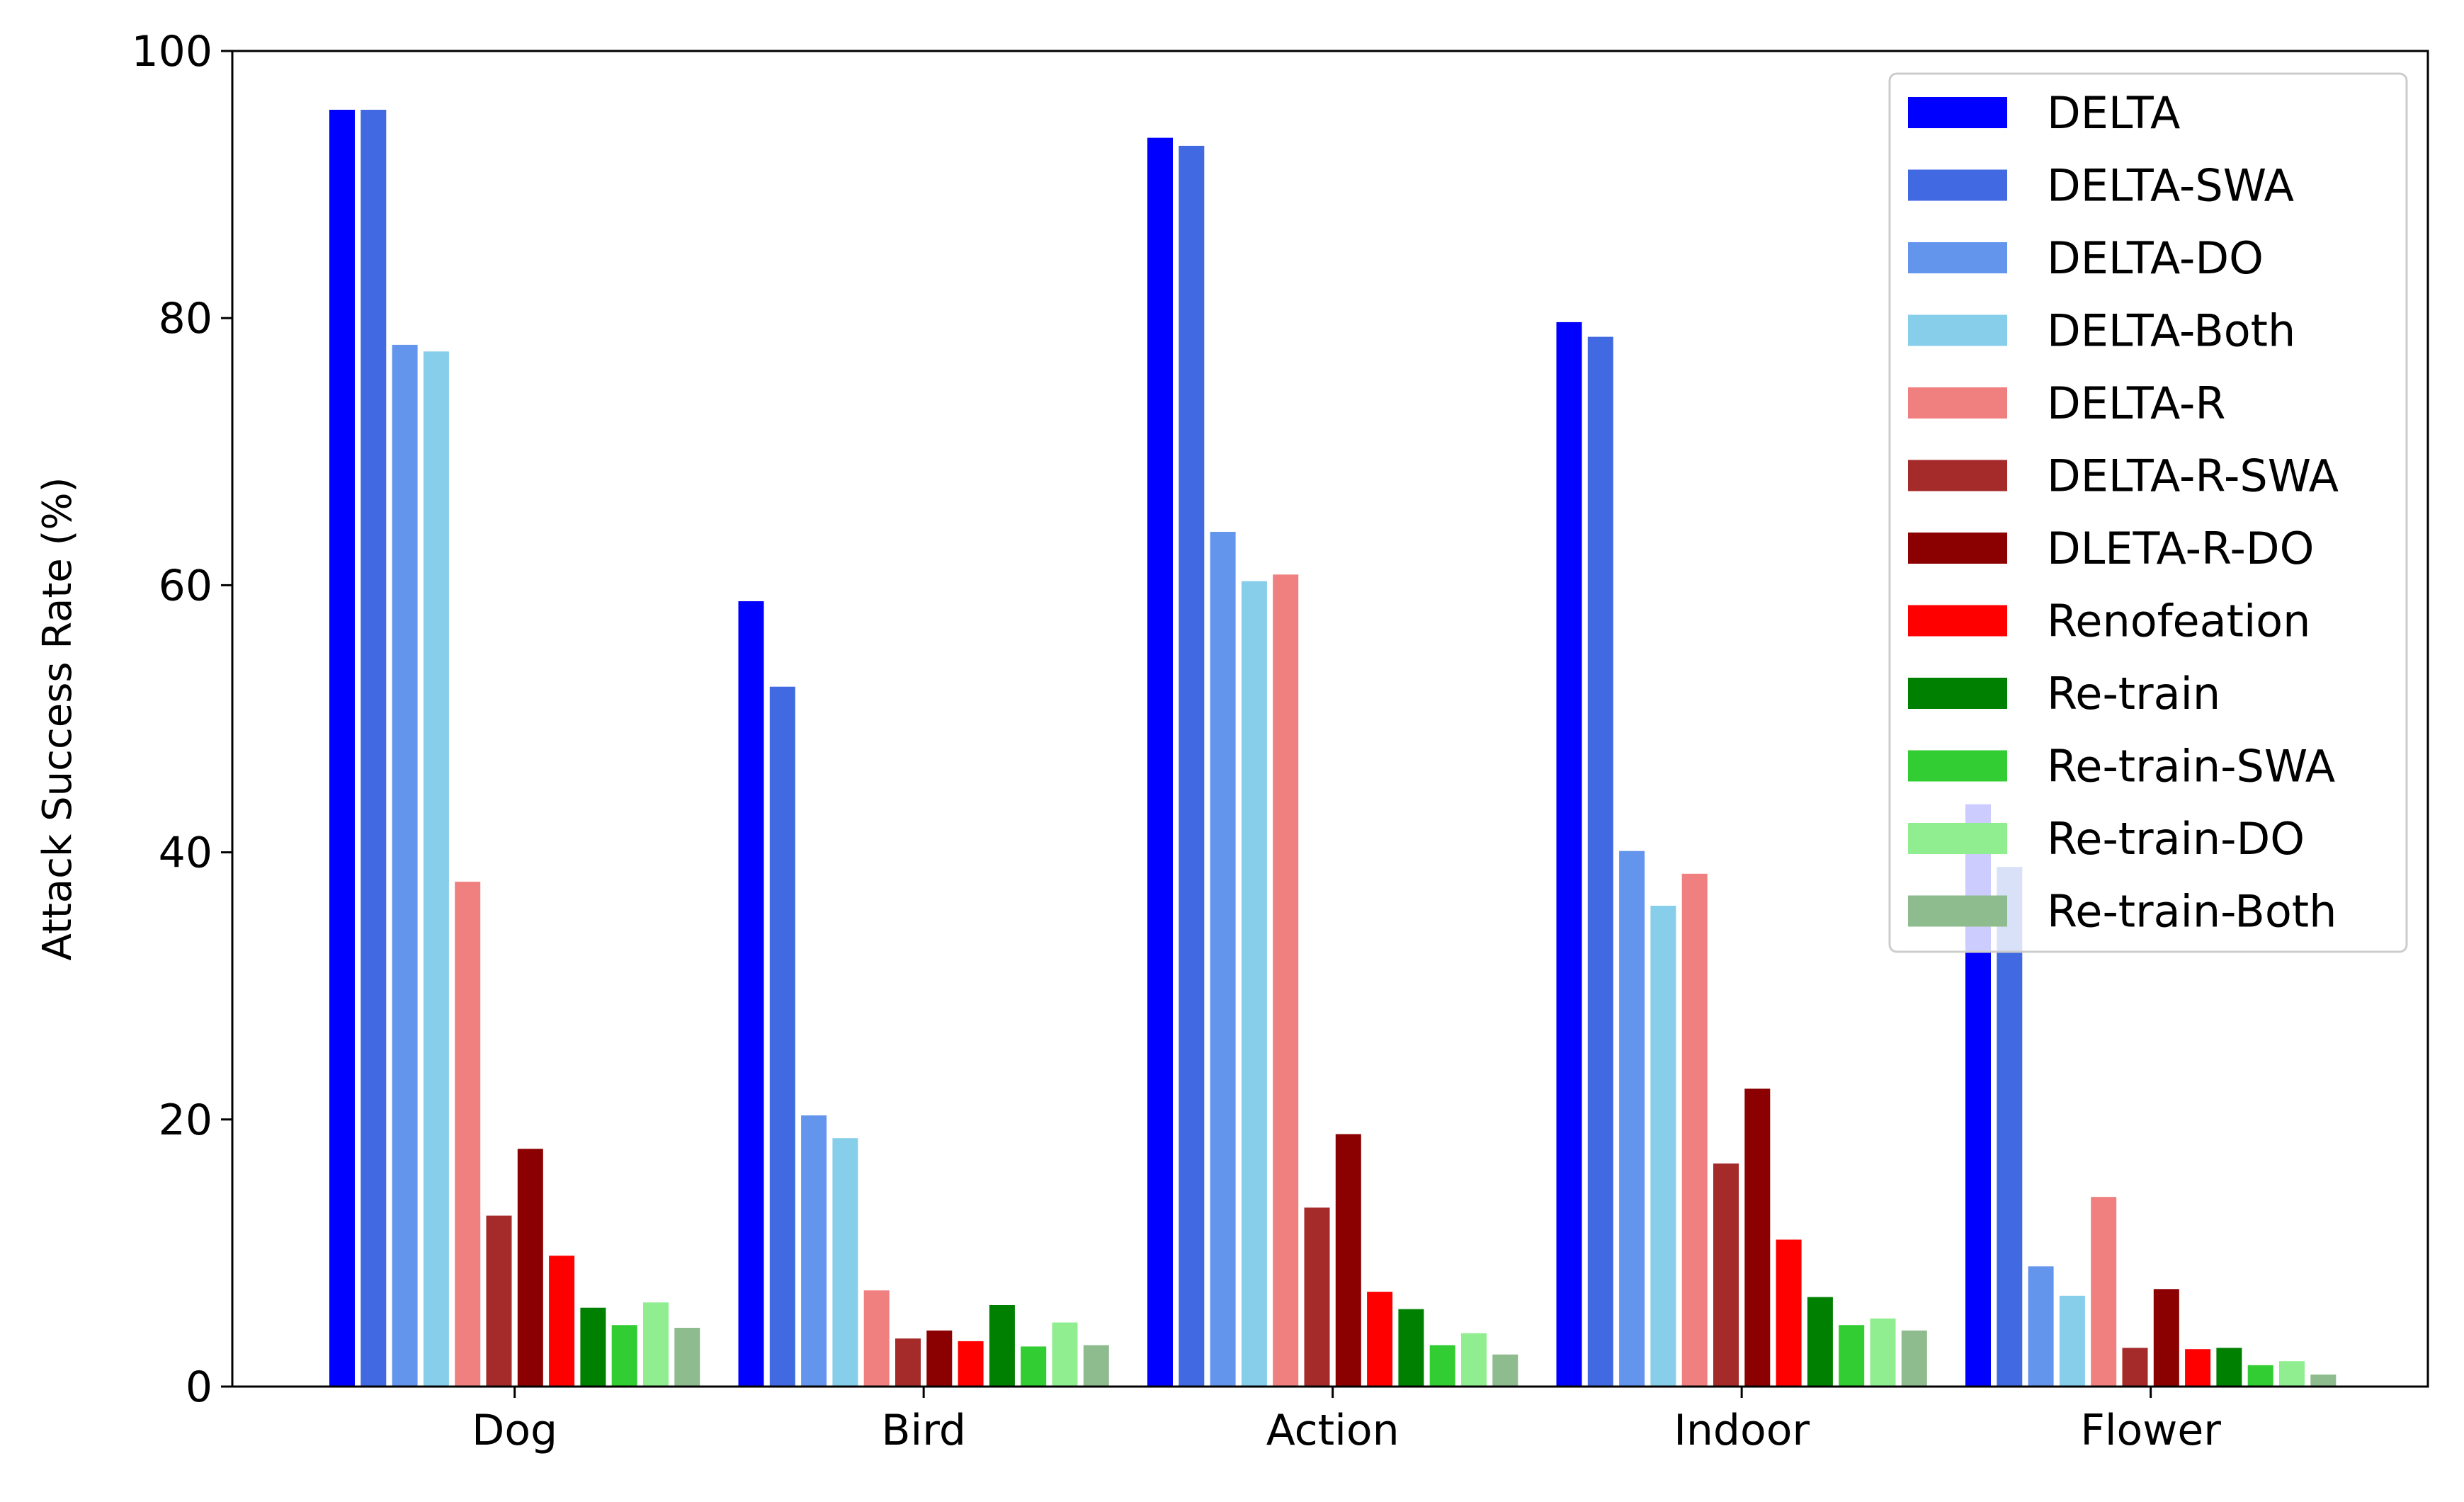 This screenshot has height=1502, width=2464. I want to click on bar-dog-renofeation, so click(562, 1321).